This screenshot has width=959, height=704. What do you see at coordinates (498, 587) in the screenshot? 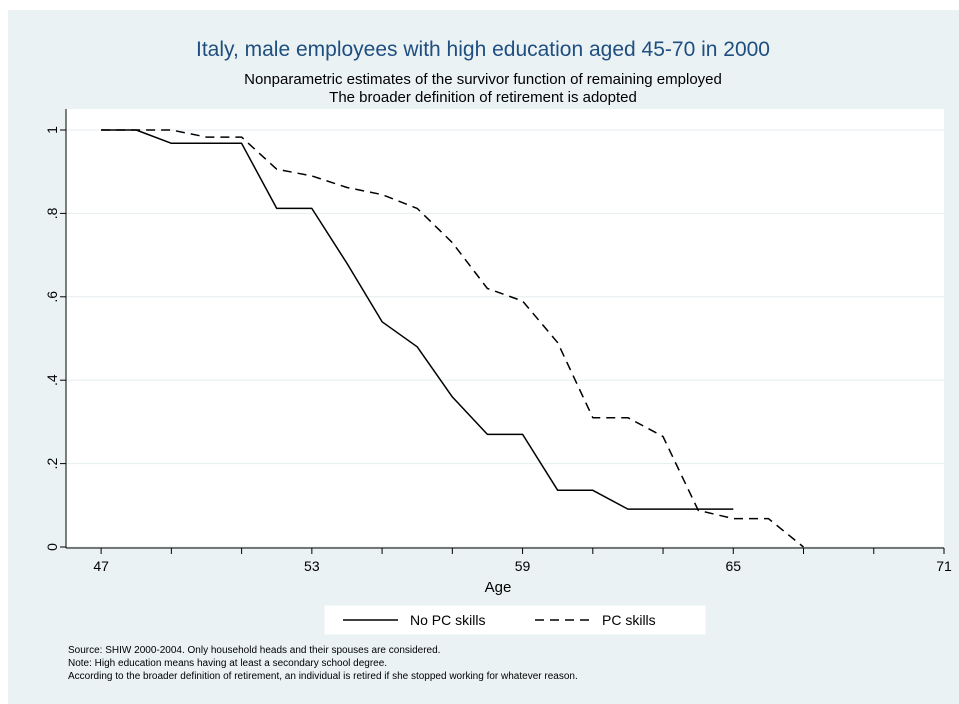
I see `x-axis-title: Age` at bounding box center [498, 587].